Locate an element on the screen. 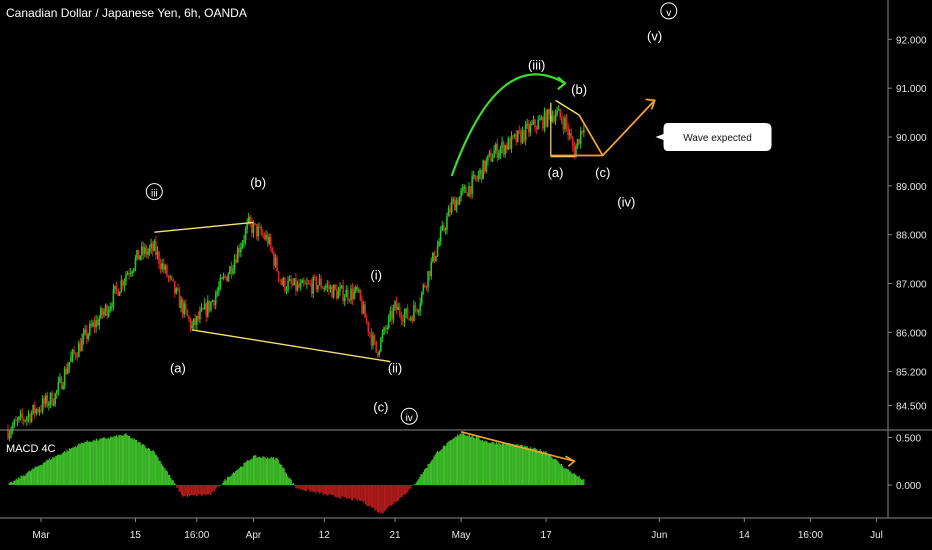  macd-indicator-label: MACD 4C is located at coordinates (31, 449).